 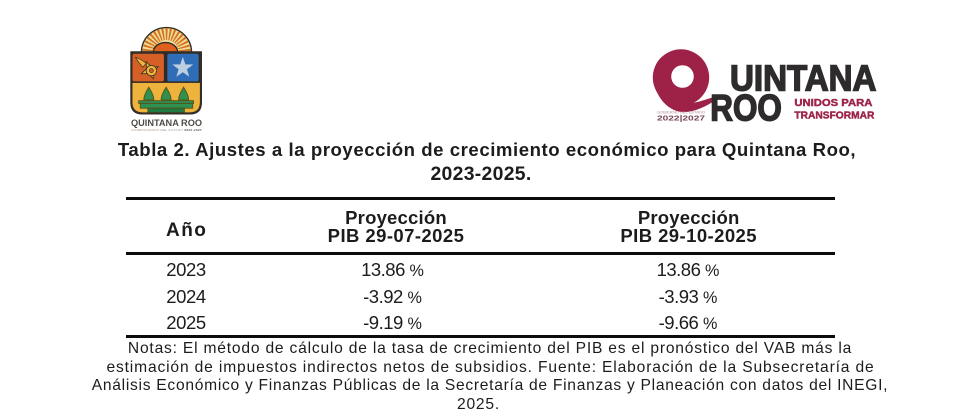 What do you see at coordinates (166, 123) in the screenshot?
I see `svg-text: QUINTANA ROO` at bounding box center [166, 123].